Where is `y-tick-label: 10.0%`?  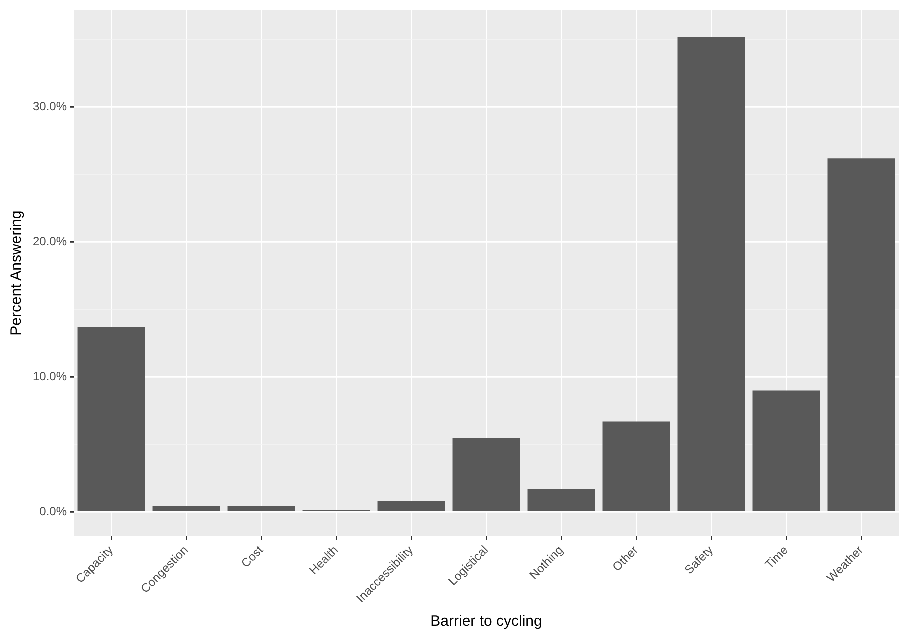
y-tick-label: 10.0% is located at coordinates (50, 377).